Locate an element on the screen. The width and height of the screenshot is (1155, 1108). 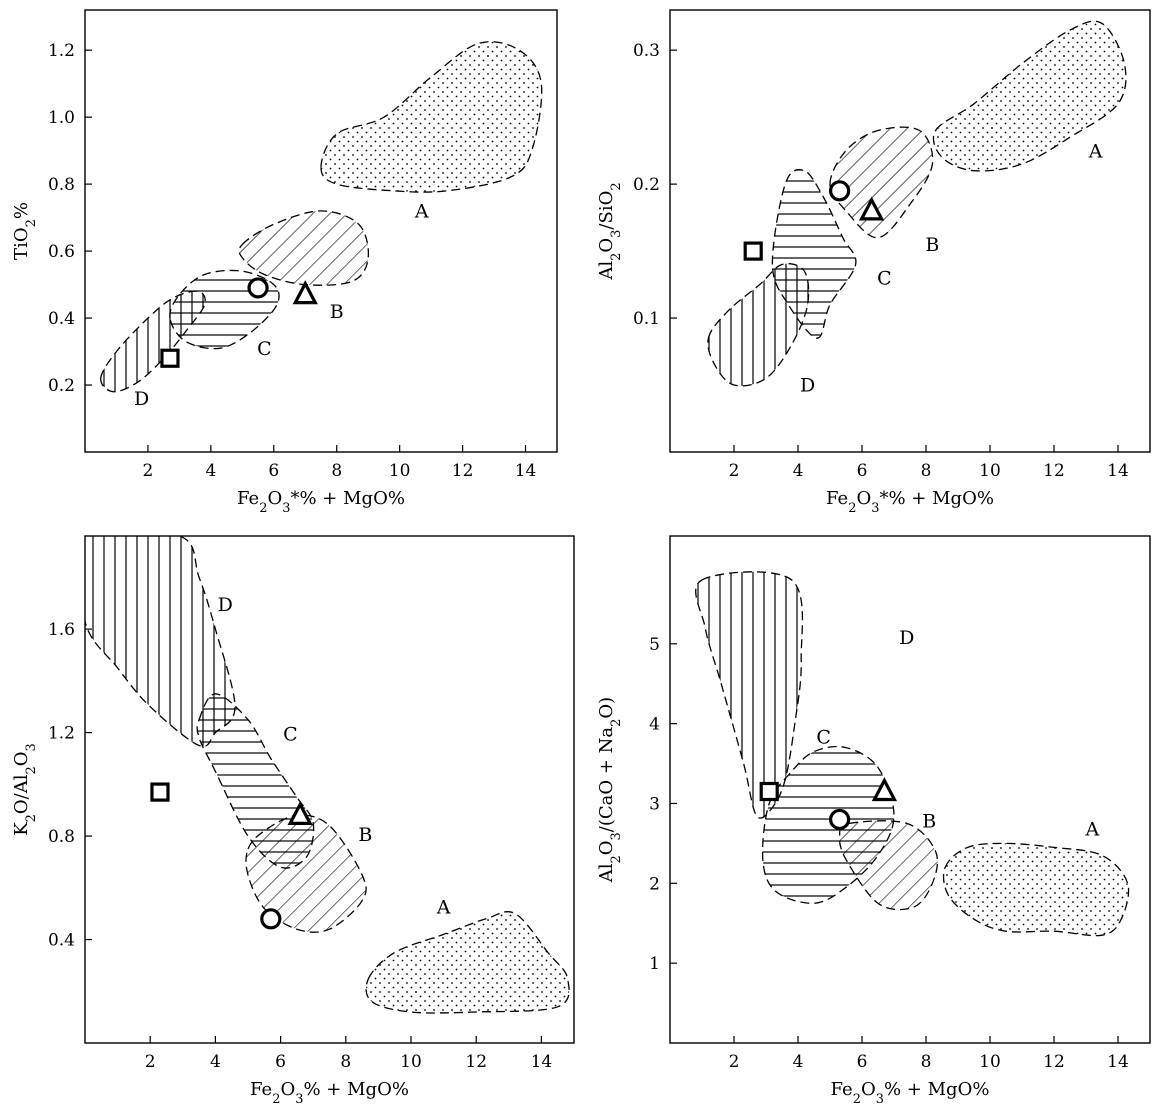
y-tick-label: 2 is located at coordinates (654, 884).